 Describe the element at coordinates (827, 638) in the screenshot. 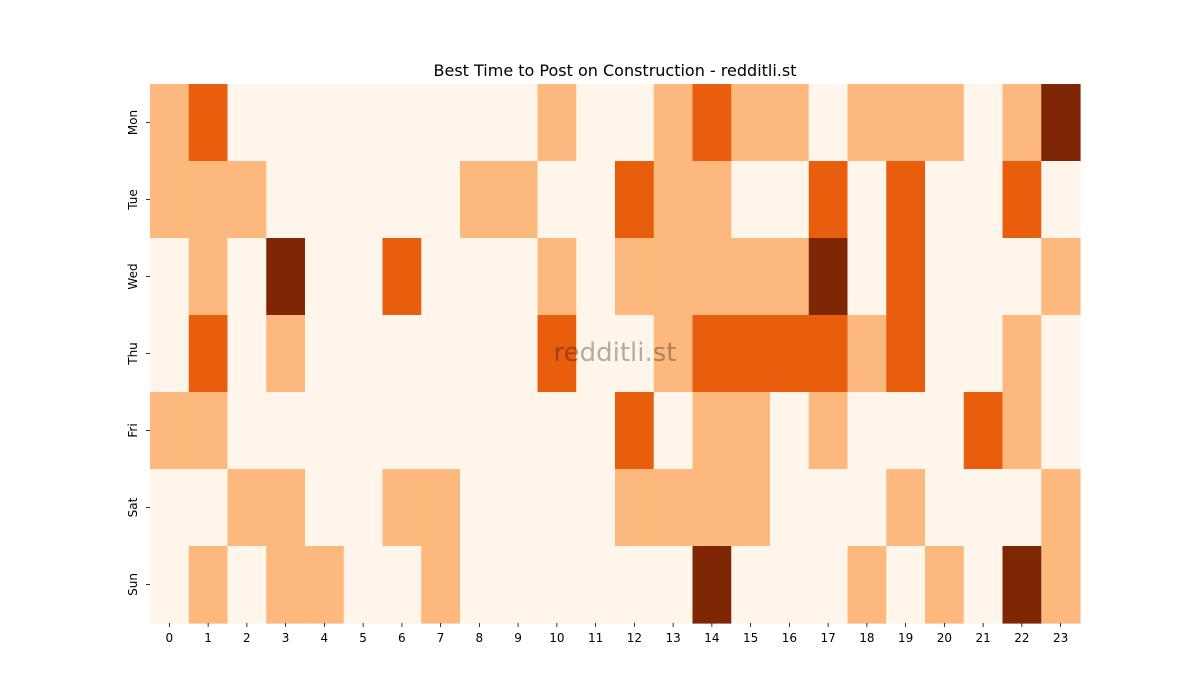

I see `x-tick-label: 17` at that location.